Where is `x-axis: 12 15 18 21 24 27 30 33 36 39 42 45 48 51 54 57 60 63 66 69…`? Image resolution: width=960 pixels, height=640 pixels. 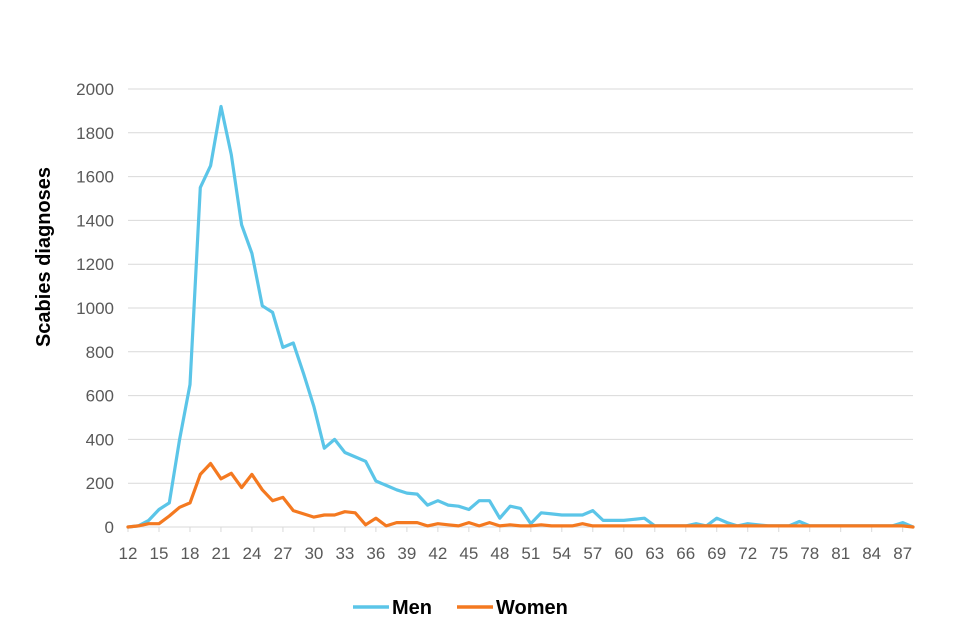
x-axis: 12 15 18 21 24 27 30 33 36 39 42 45 48 51 54 57 60 63 66 69… is located at coordinates (515, 545).